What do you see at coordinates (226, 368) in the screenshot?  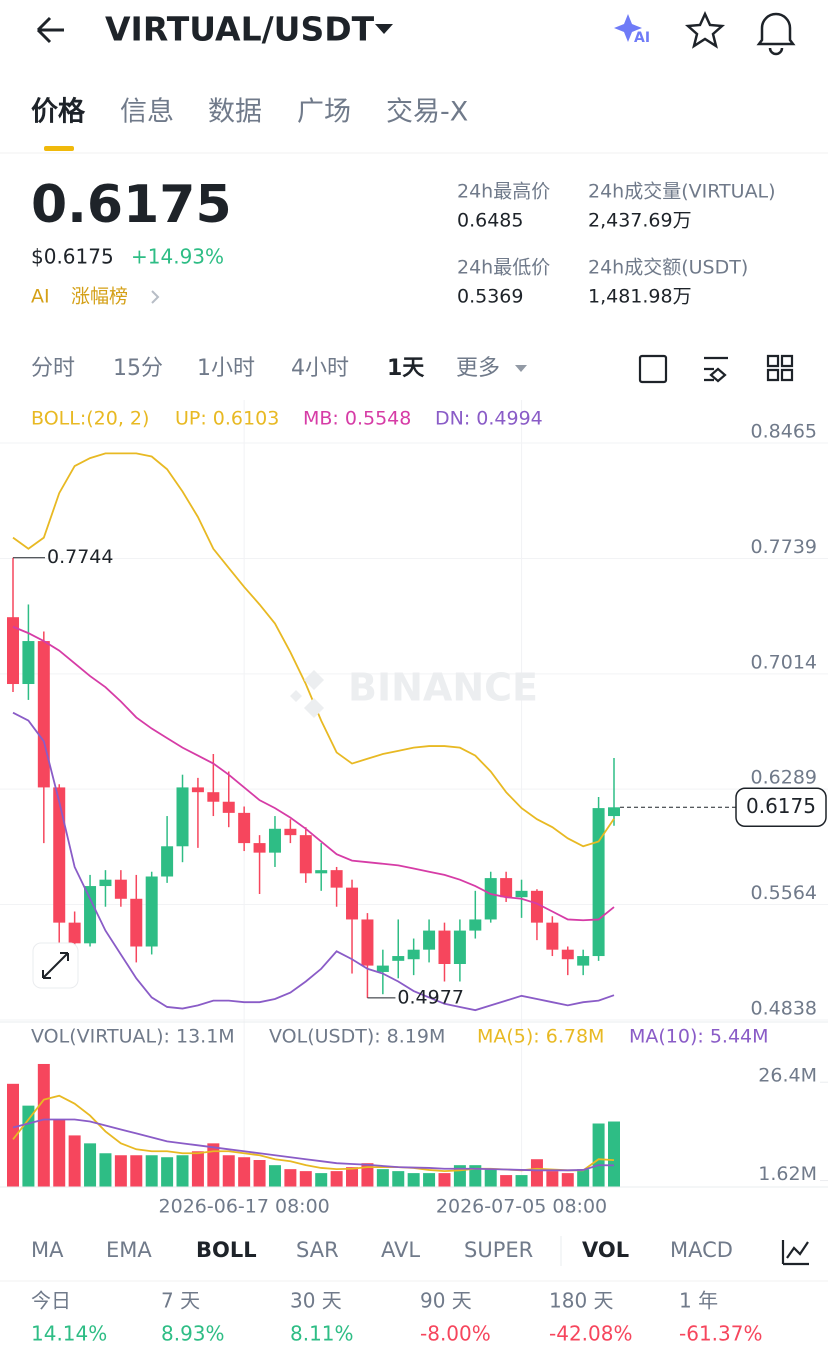 I see `interval-option: 1小时` at bounding box center [226, 368].